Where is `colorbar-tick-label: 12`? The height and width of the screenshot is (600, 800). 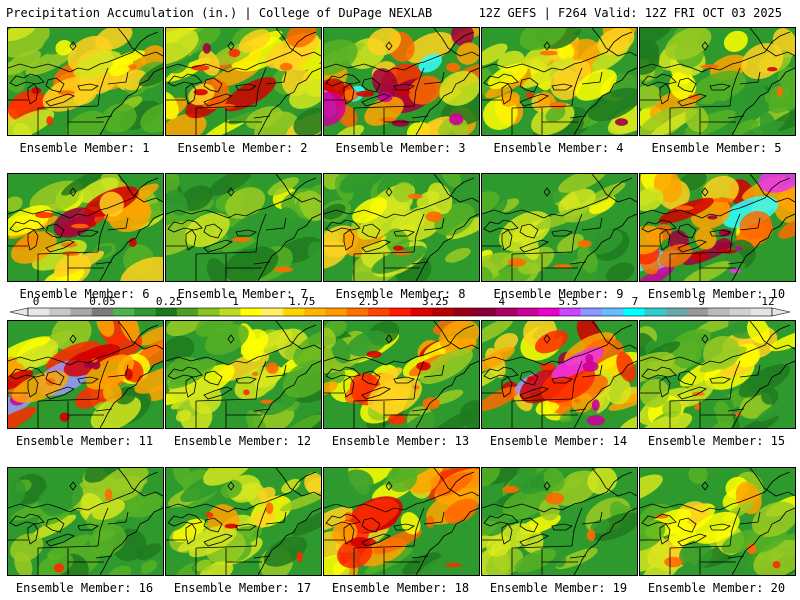
colorbar-tick-label: 12 is located at coordinates (767, 302).